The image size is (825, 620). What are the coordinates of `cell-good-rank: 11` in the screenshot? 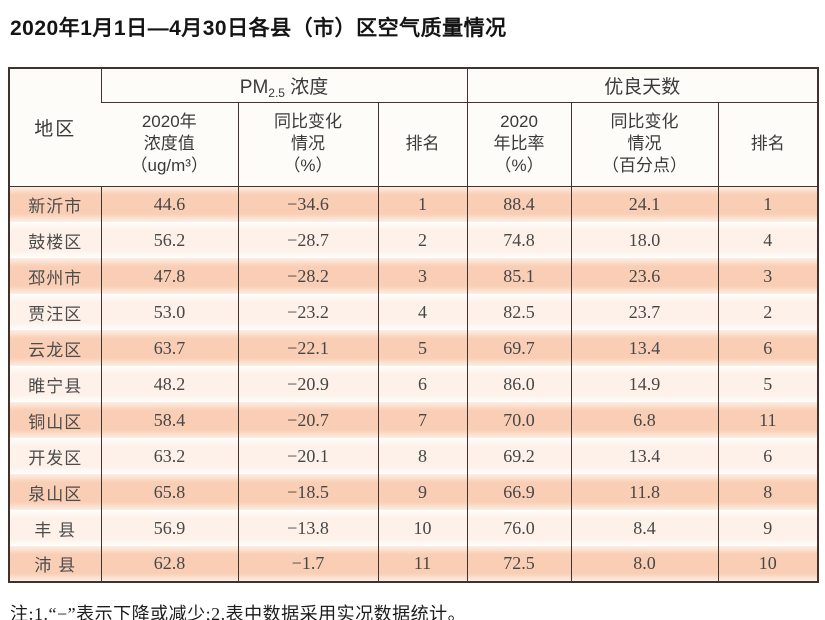 It's located at (768, 420).